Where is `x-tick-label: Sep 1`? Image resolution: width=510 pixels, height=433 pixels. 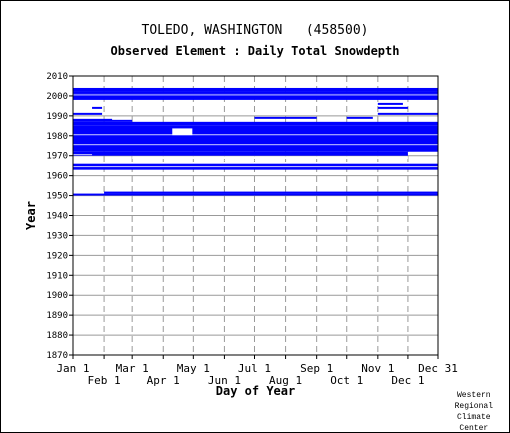 x-tick-label: Sep 1 is located at coordinates (316, 368).